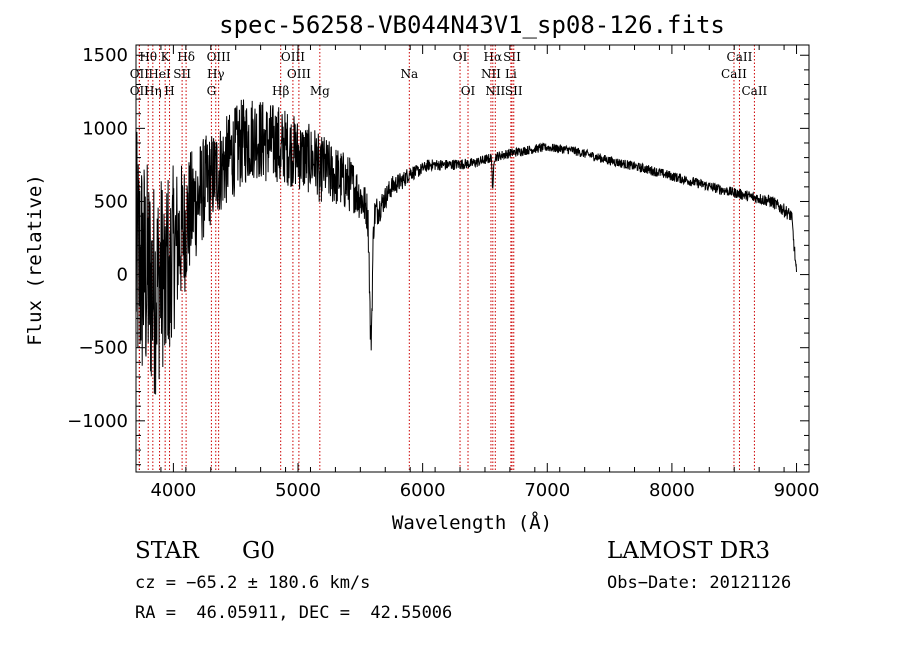  What do you see at coordinates (111, 201) in the screenshot?
I see `y-tick-label: 500` at bounding box center [111, 201].